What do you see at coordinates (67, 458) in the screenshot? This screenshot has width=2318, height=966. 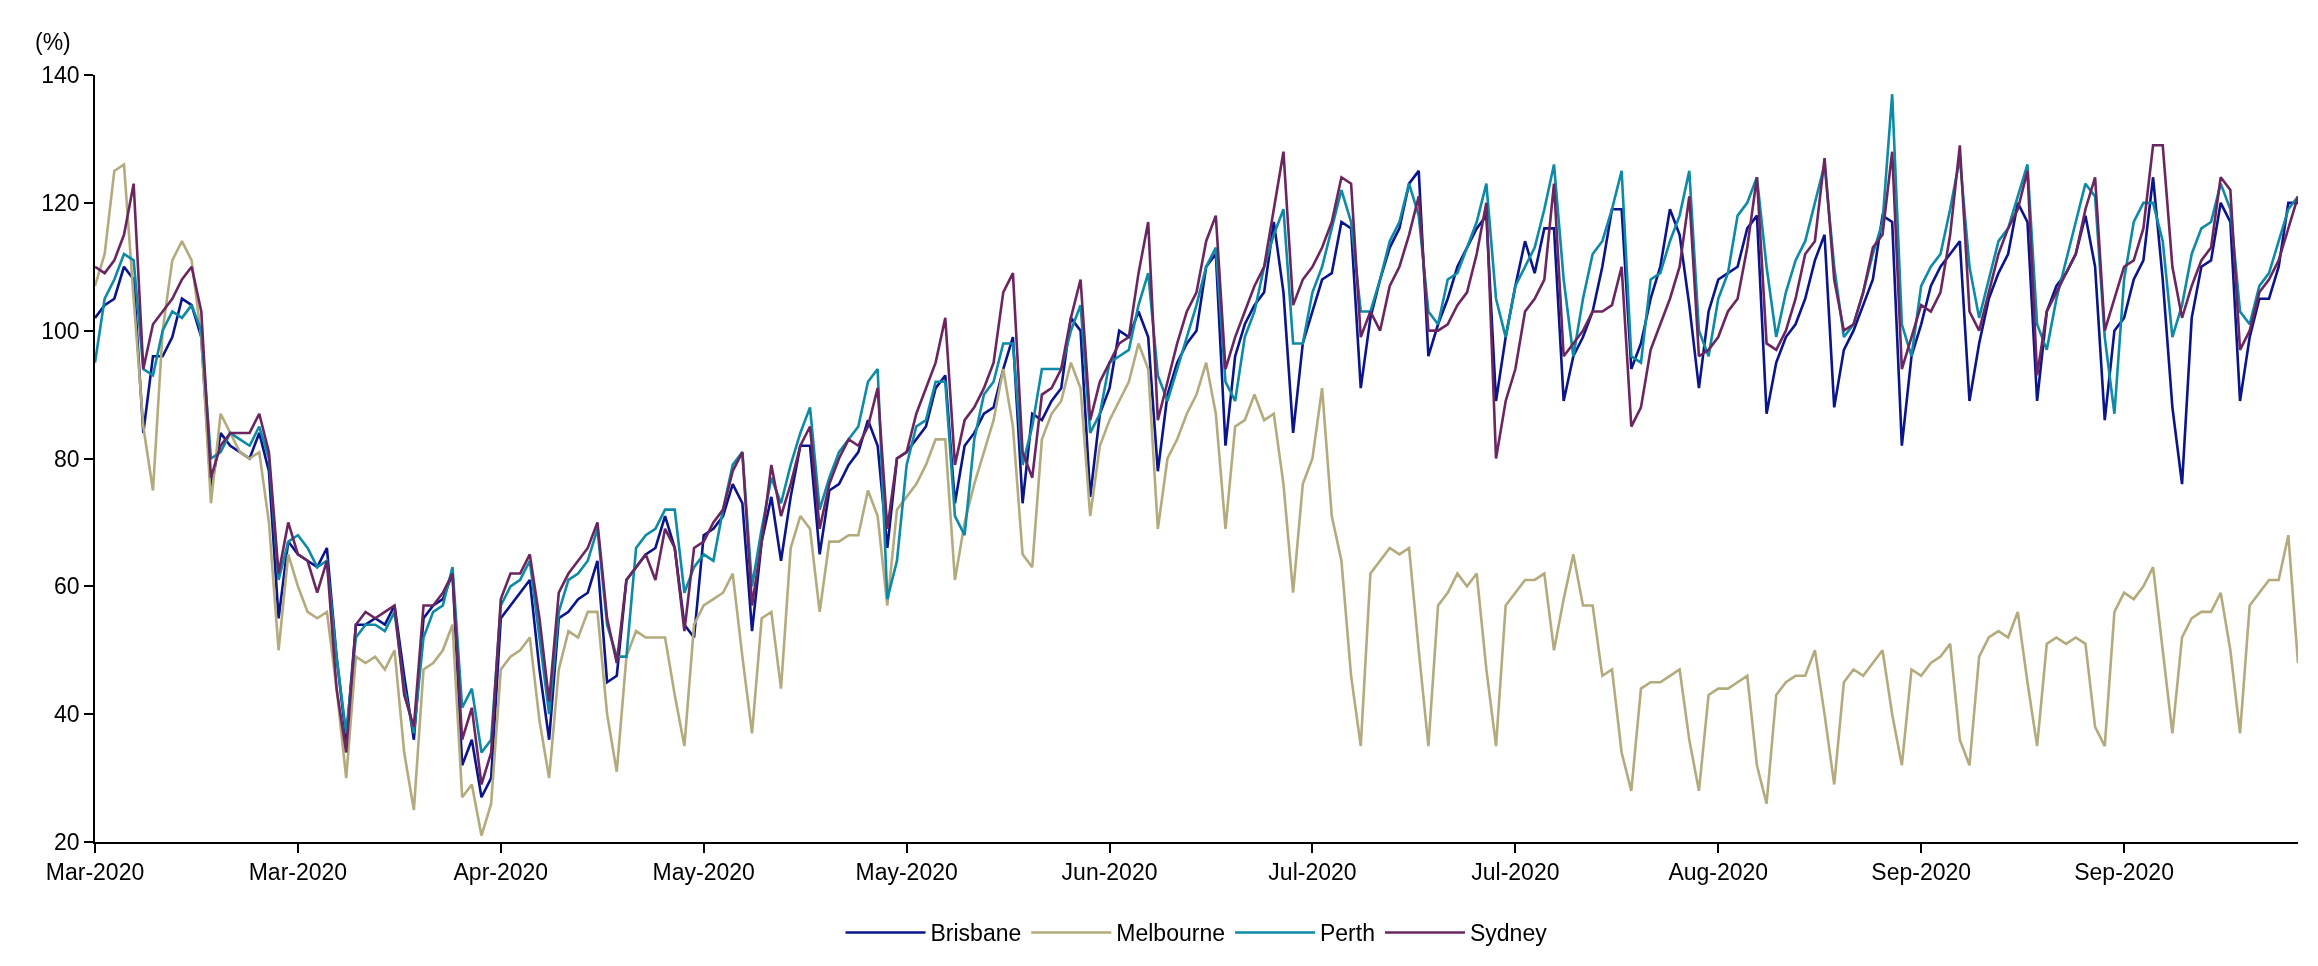 I see `y-tick-label: 80` at bounding box center [67, 458].